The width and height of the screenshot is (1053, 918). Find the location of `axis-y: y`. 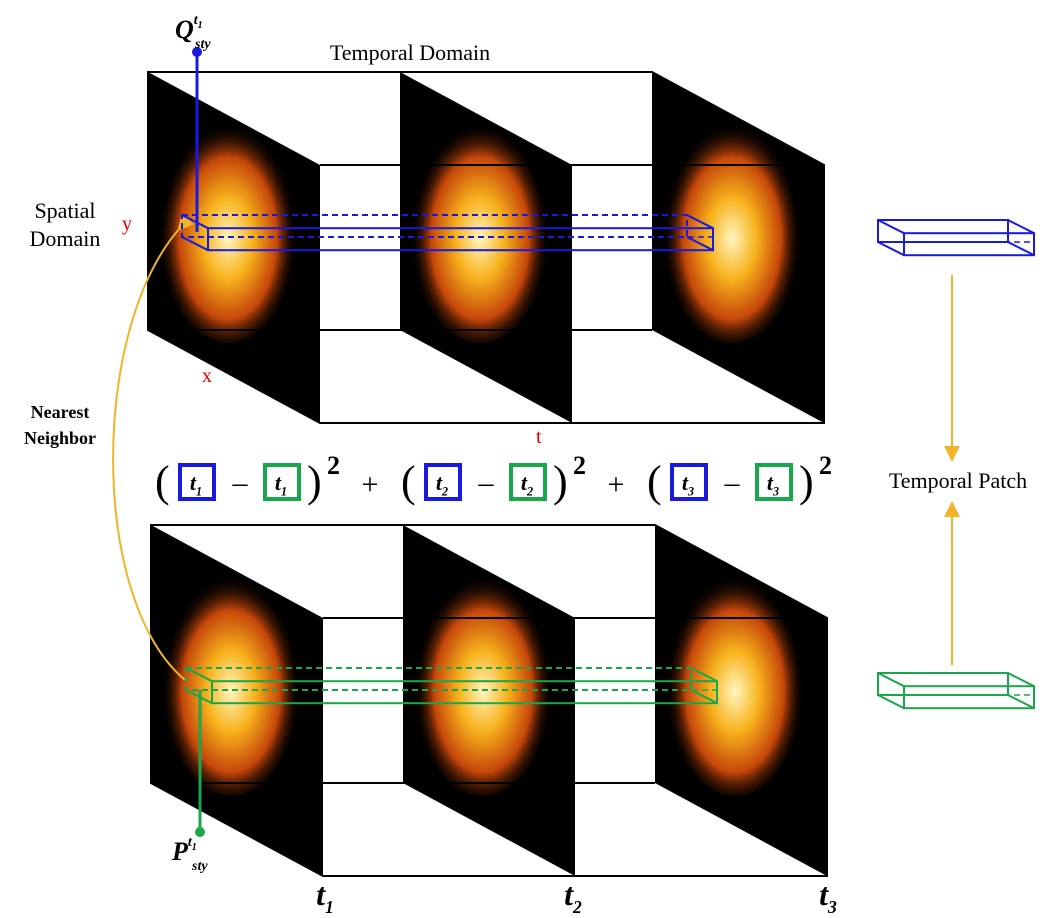

axis-y: y is located at coordinates (127, 224).